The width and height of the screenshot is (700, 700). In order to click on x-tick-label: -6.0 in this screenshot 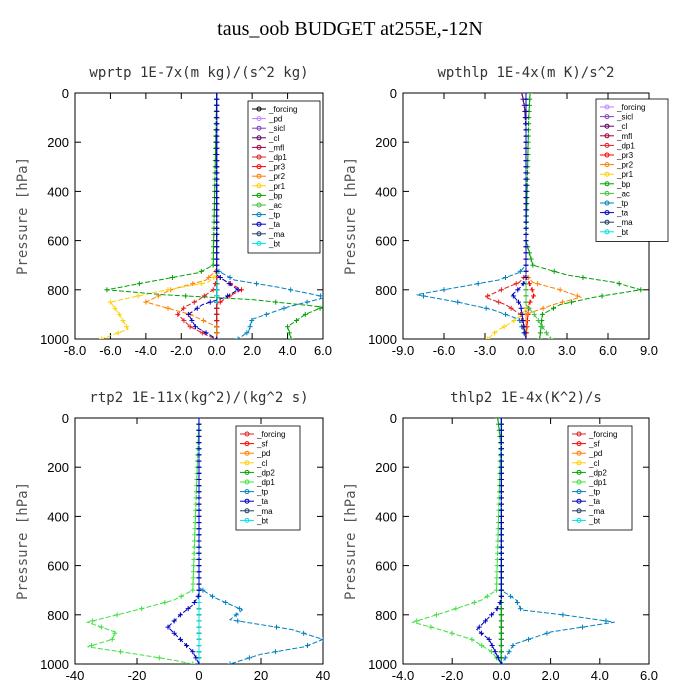, I will do `click(444, 350)`.